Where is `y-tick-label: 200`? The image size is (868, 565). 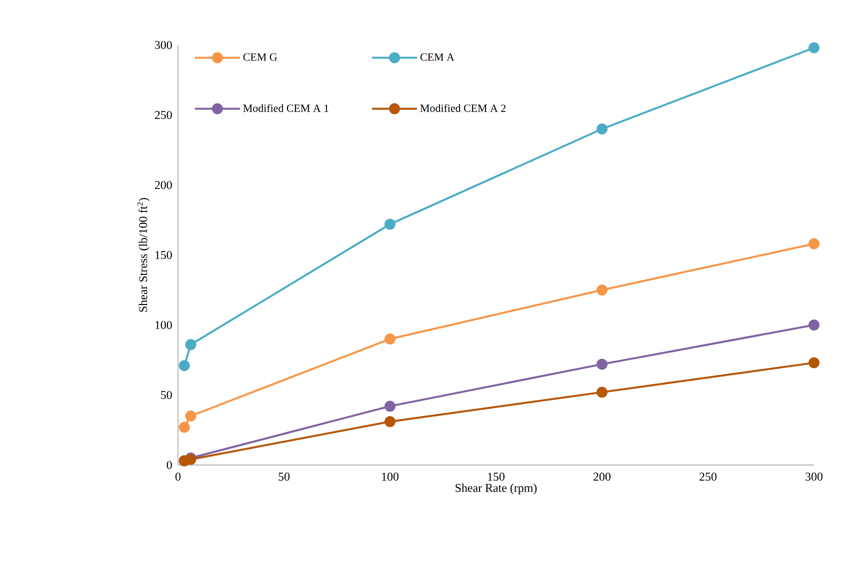
y-tick-label: 200 is located at coordinates (163, 185).